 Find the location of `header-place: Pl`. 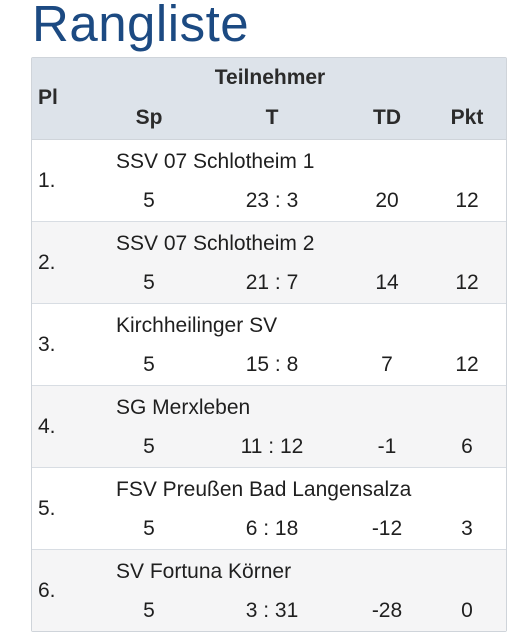

header-place: Pl is located at coordinates (48, 97).